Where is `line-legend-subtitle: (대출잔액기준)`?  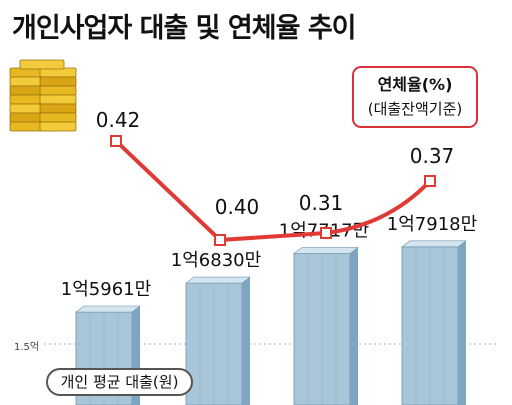
line-legend-subtitle: (대출잔액기준) is located at coordinates (415, 109).